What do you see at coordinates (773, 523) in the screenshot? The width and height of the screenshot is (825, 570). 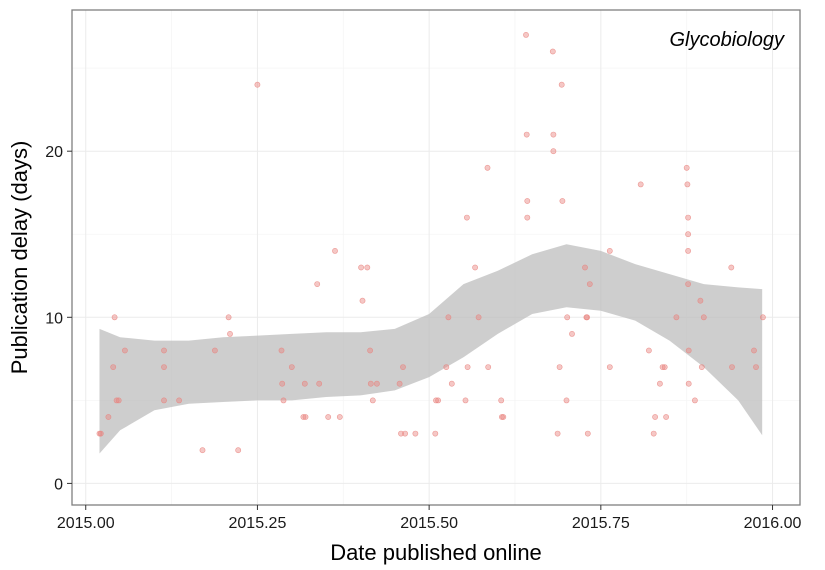 I see `x-tick-label: 2016.00` at bounding box center [773, 523].